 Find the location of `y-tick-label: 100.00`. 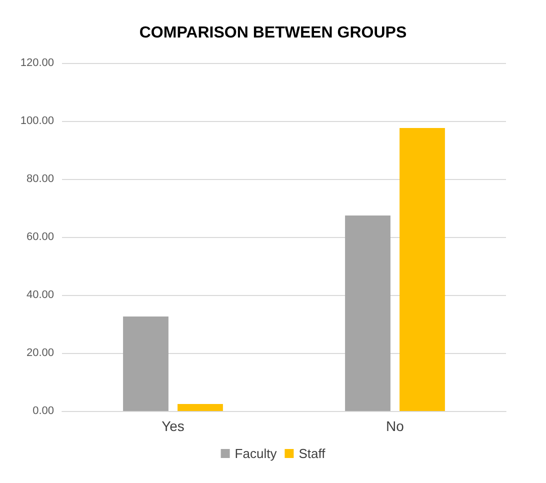

y-tick-label: 100.00 is located at coordinates (37, 121).